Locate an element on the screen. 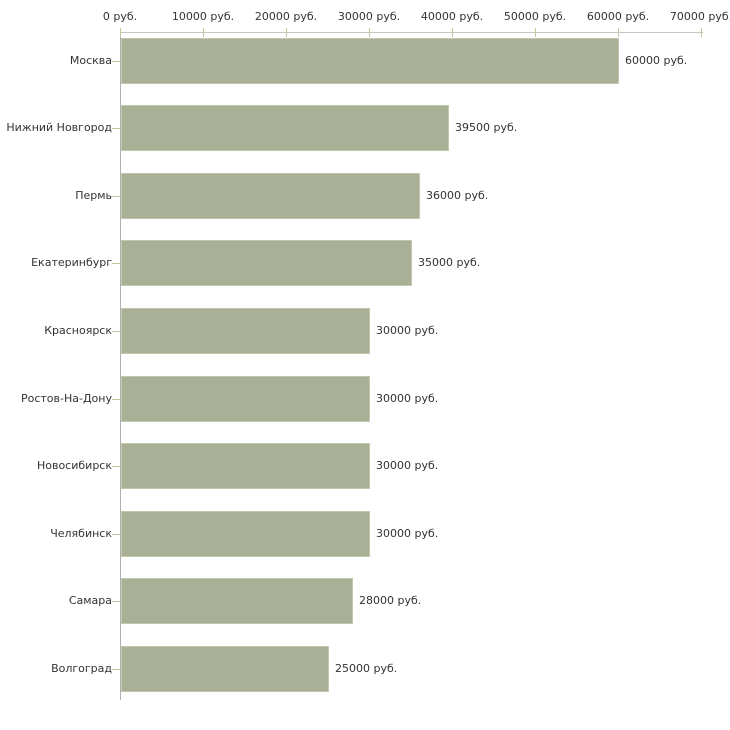 The image size is (730, 730). category-label: Нижний Новгород is located at coordinates (59, 127).